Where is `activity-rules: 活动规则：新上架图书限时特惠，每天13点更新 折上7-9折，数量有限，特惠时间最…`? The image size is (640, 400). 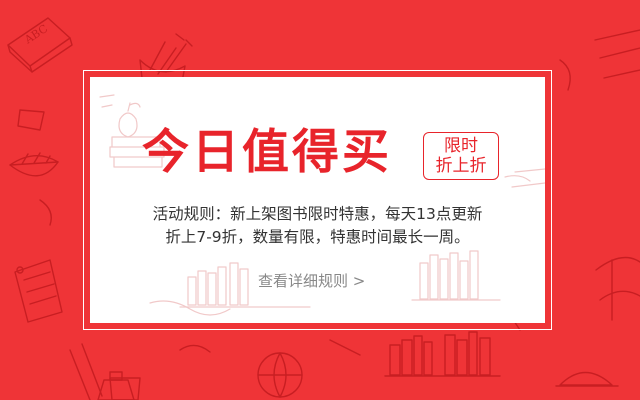 activity-rules: 活动规则：新上架图书限时特惠，每天13点更新 折上7-9折，数量有限，特惠时间最… is located at coordinates (317, 226).